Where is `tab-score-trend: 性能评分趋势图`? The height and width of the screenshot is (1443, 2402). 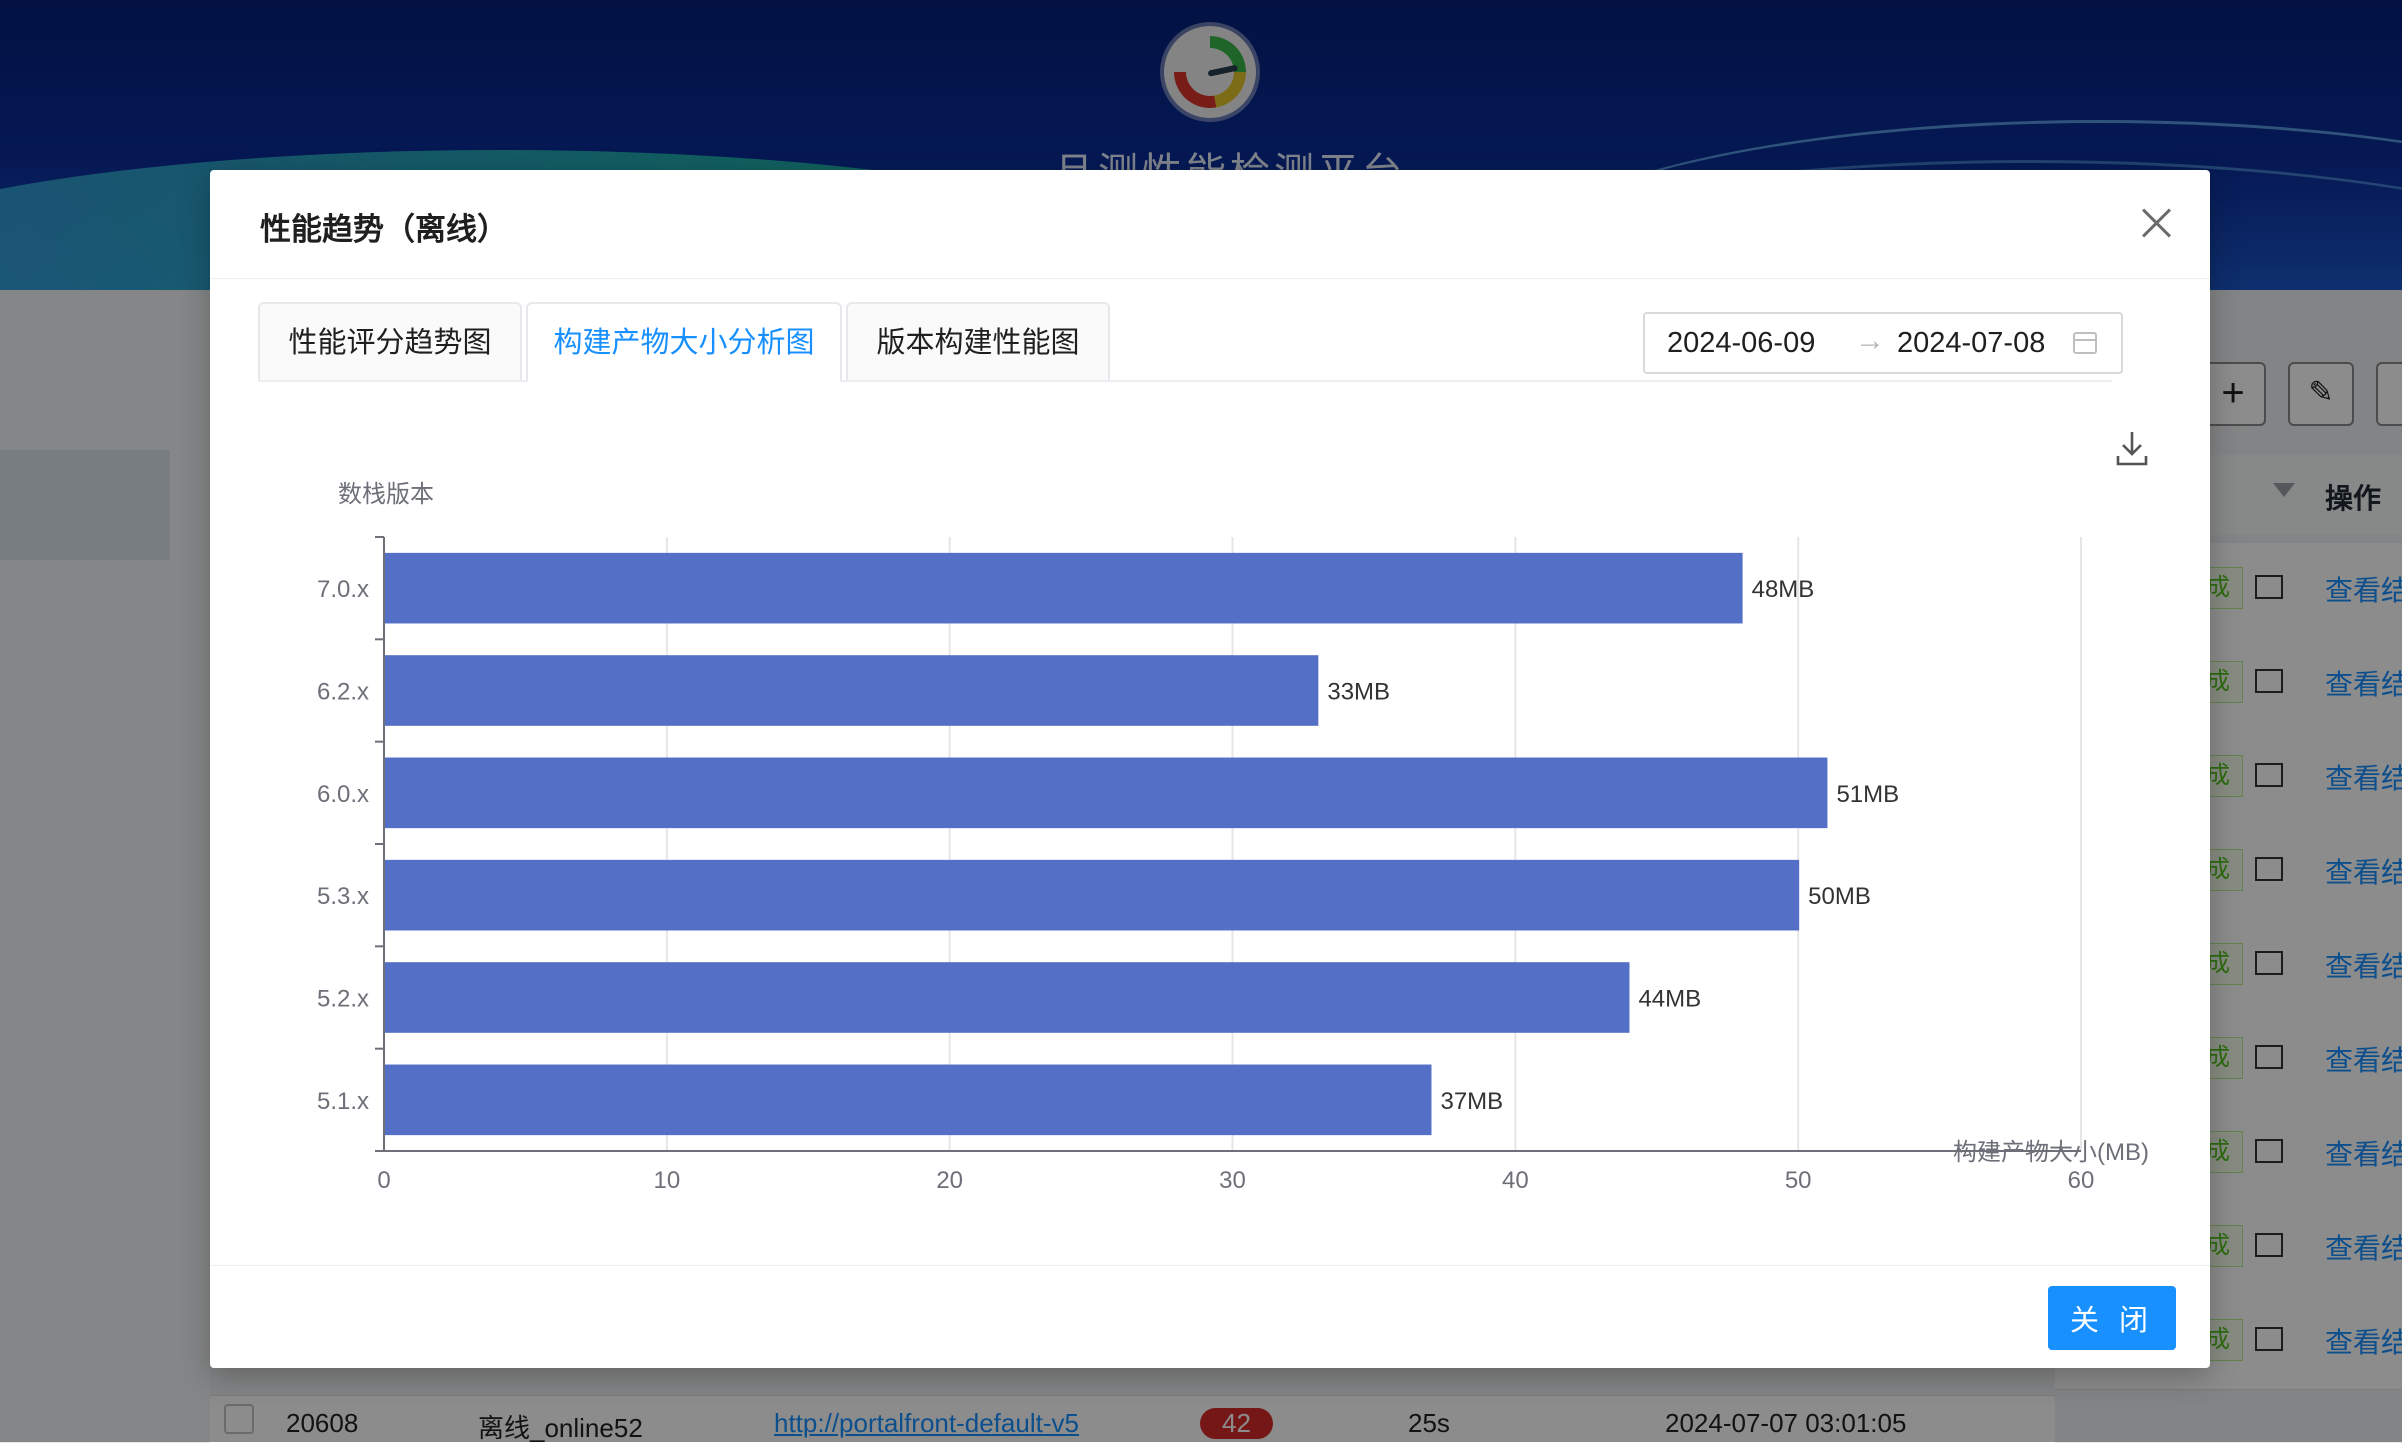
tab-score-trend: 性能评分趋势图 is located at coordinates (390, 341).